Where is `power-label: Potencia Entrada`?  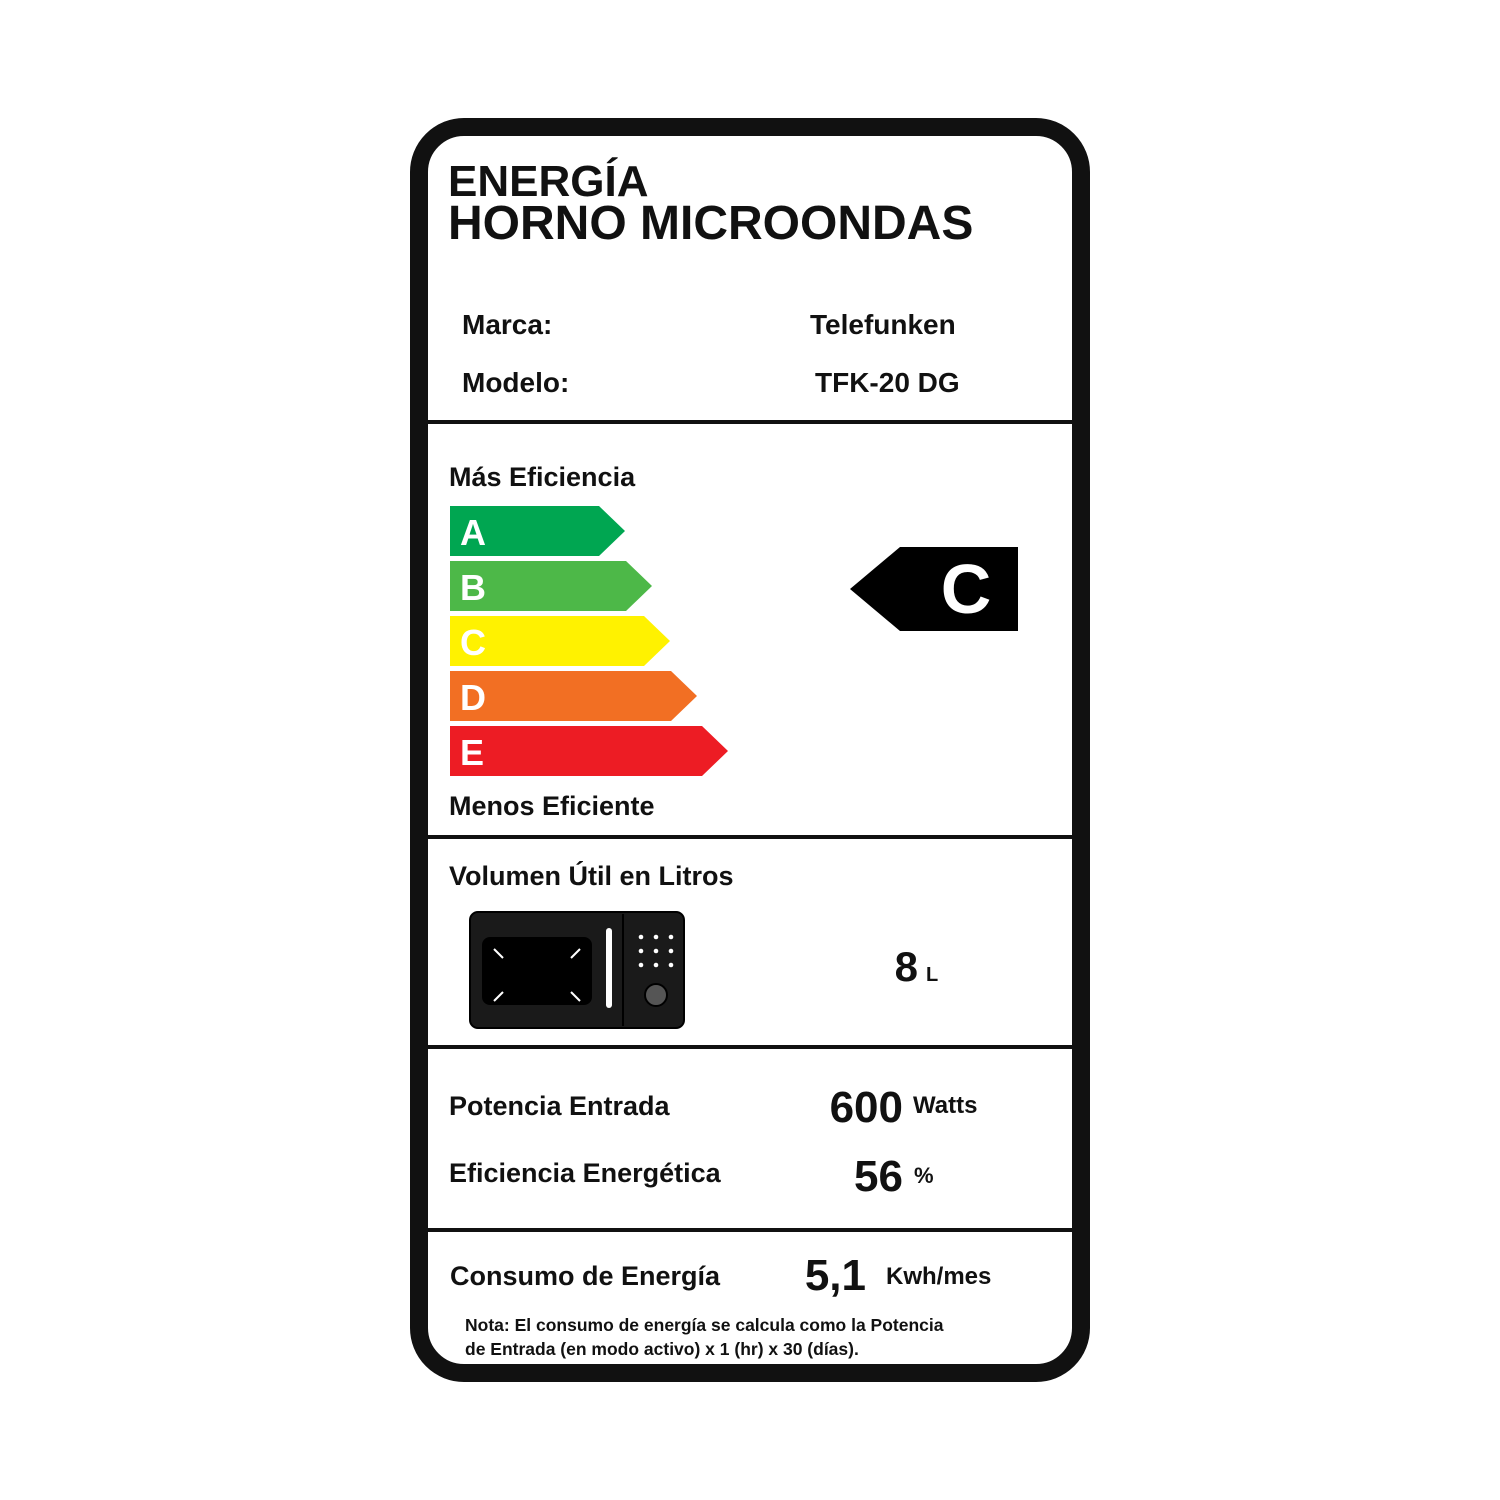
power-label: Potencia Entrada is located at coordinates (560, 1106).